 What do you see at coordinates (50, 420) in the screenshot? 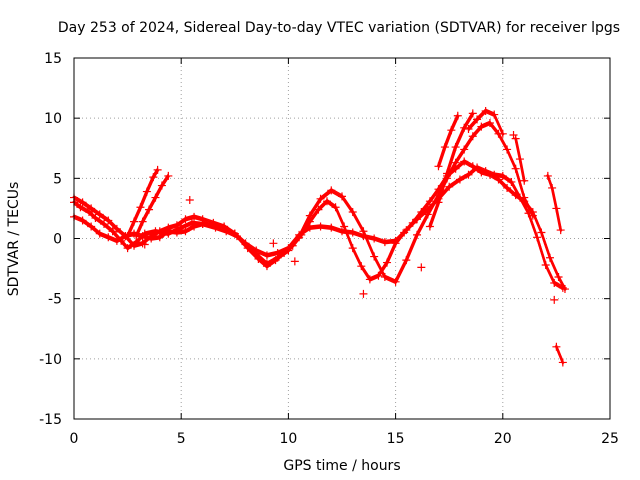
I see `y-tick-label: -15` at bounding box center [50, 420].